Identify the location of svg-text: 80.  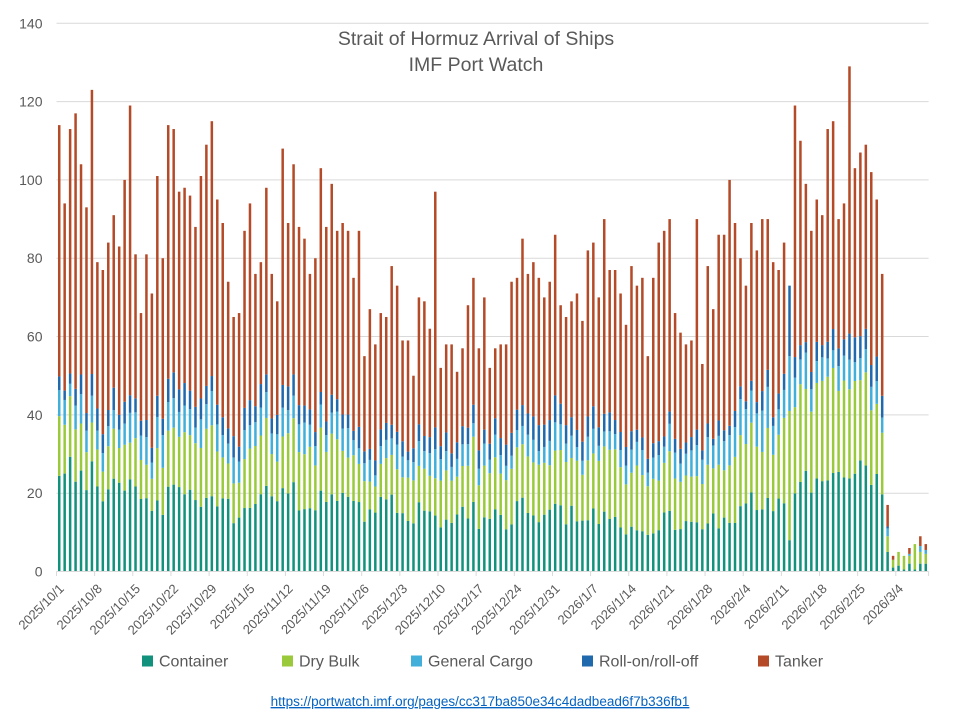
(35, 258).